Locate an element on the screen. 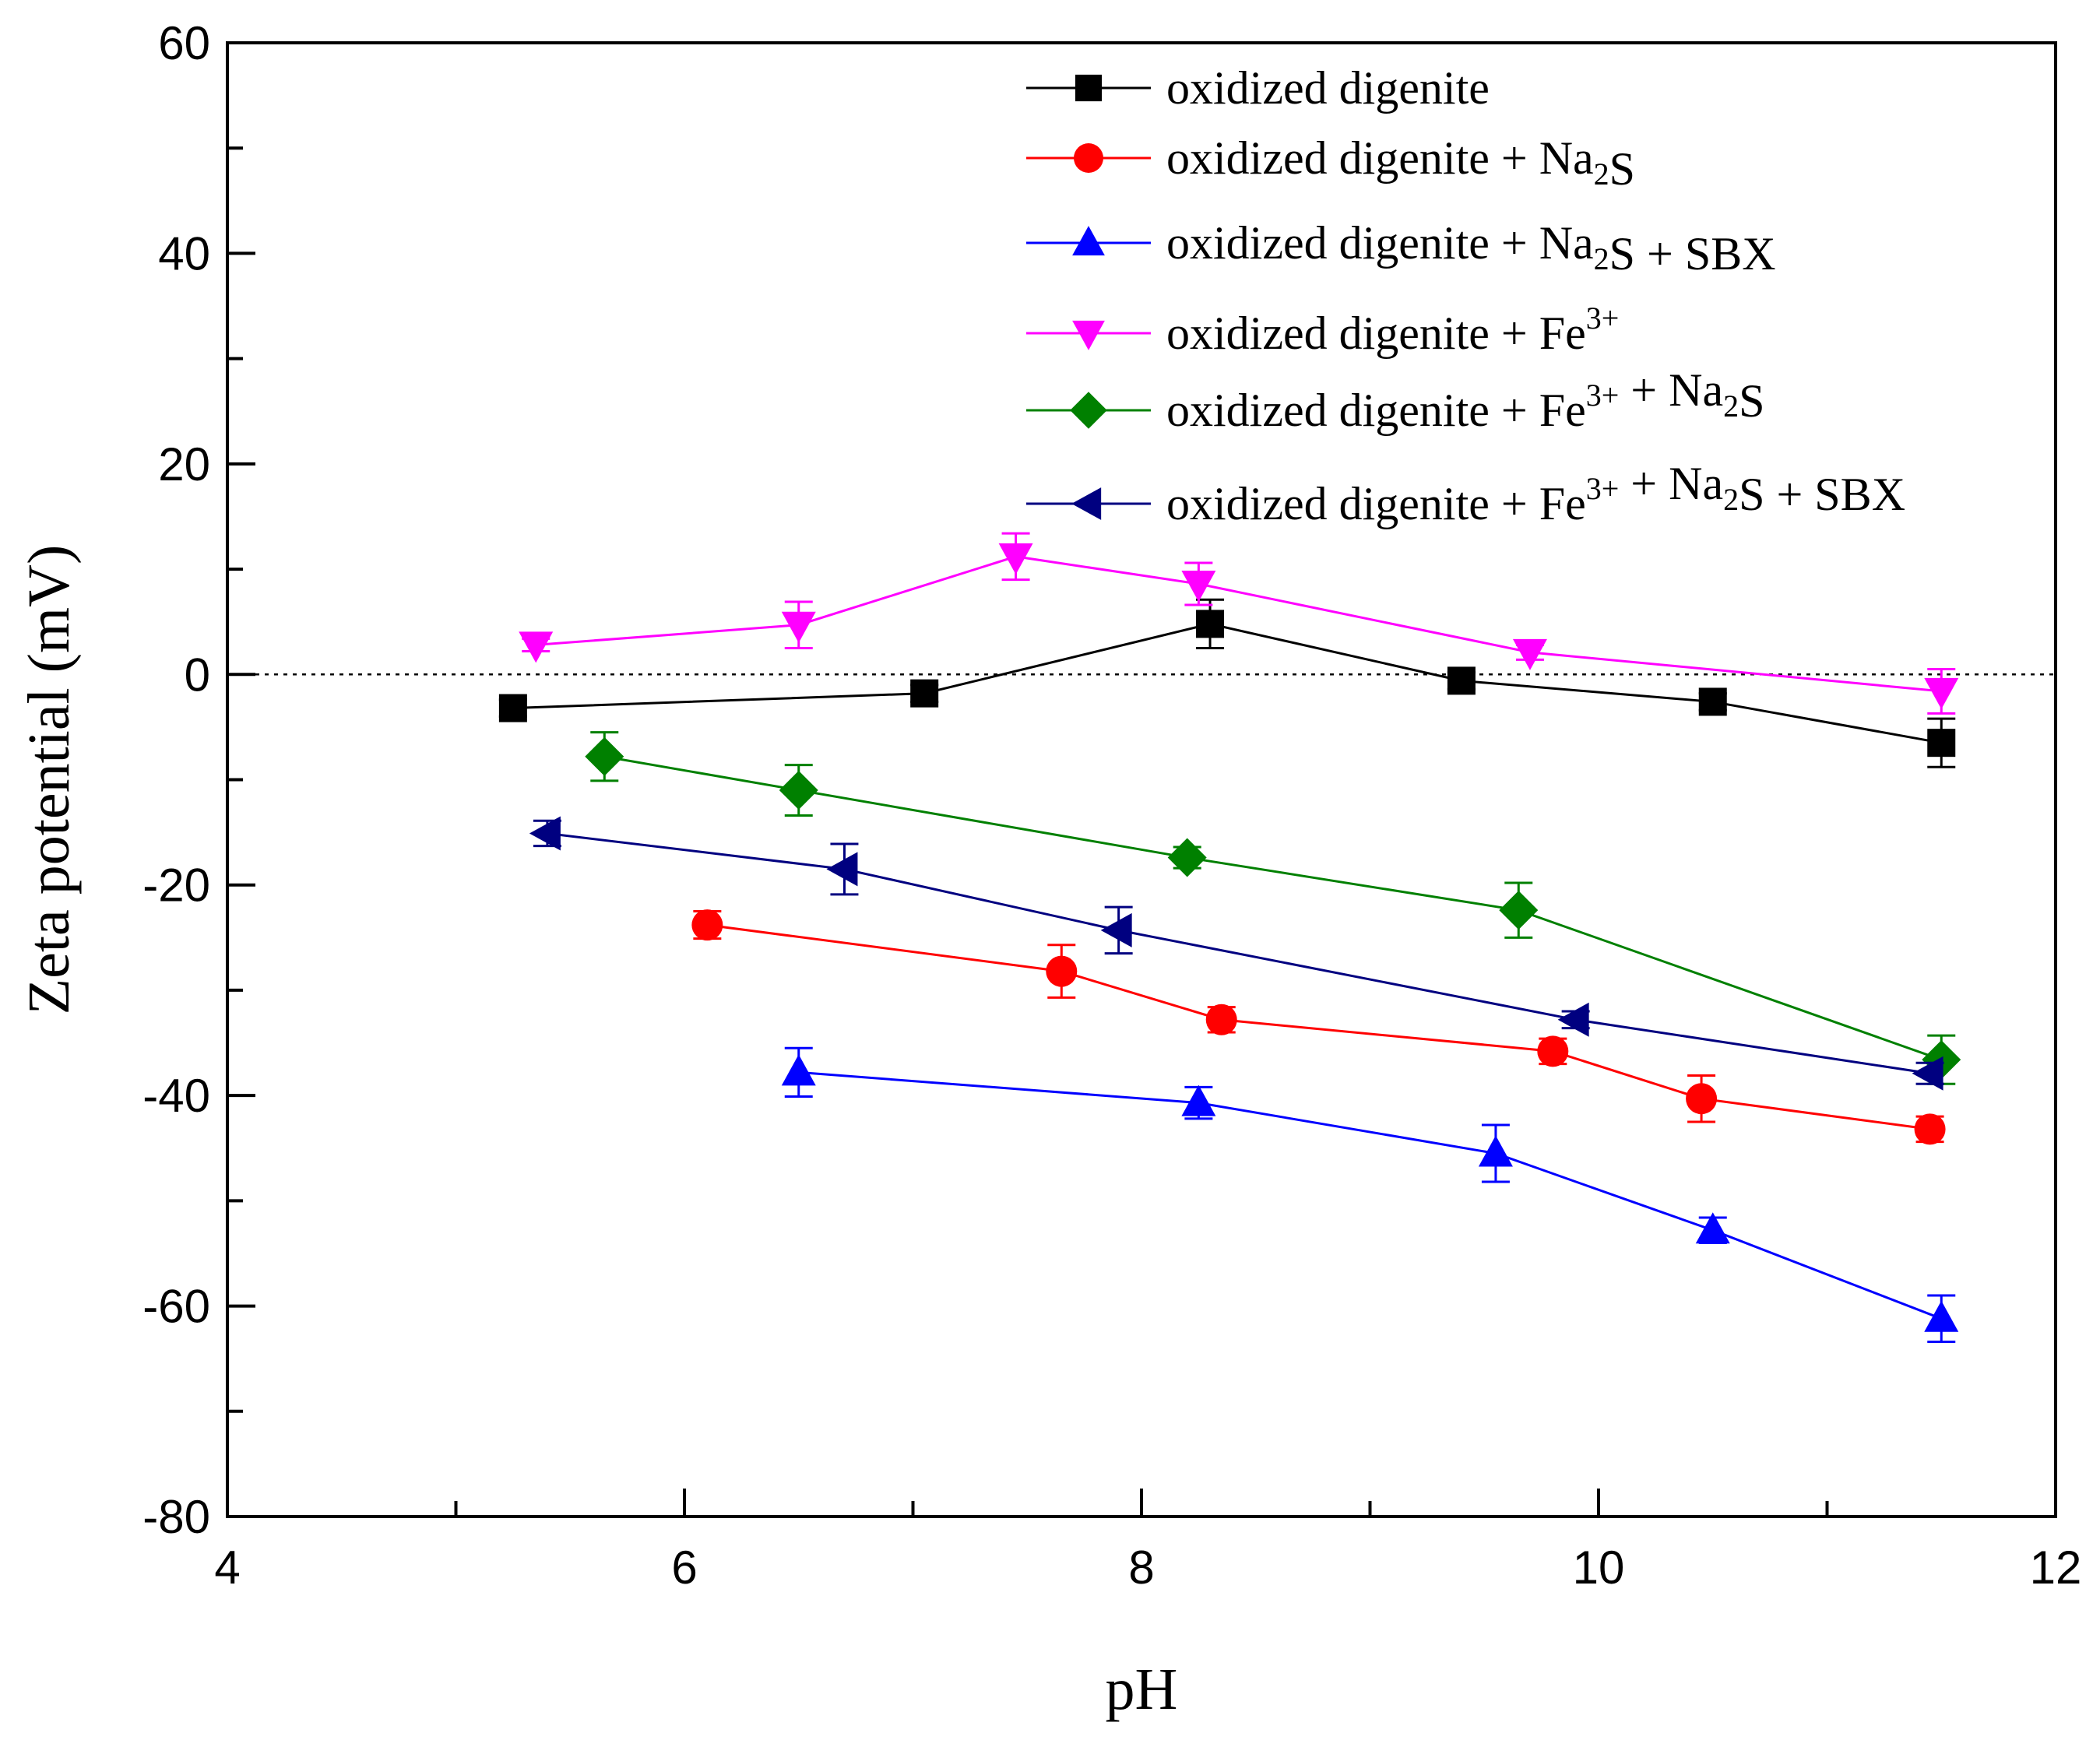 Image resolution: width=2100 pixels, height=1740 pixels. legend-label: oxidized digenite + Na2S + SBX is located at coordinates (1471, 248).